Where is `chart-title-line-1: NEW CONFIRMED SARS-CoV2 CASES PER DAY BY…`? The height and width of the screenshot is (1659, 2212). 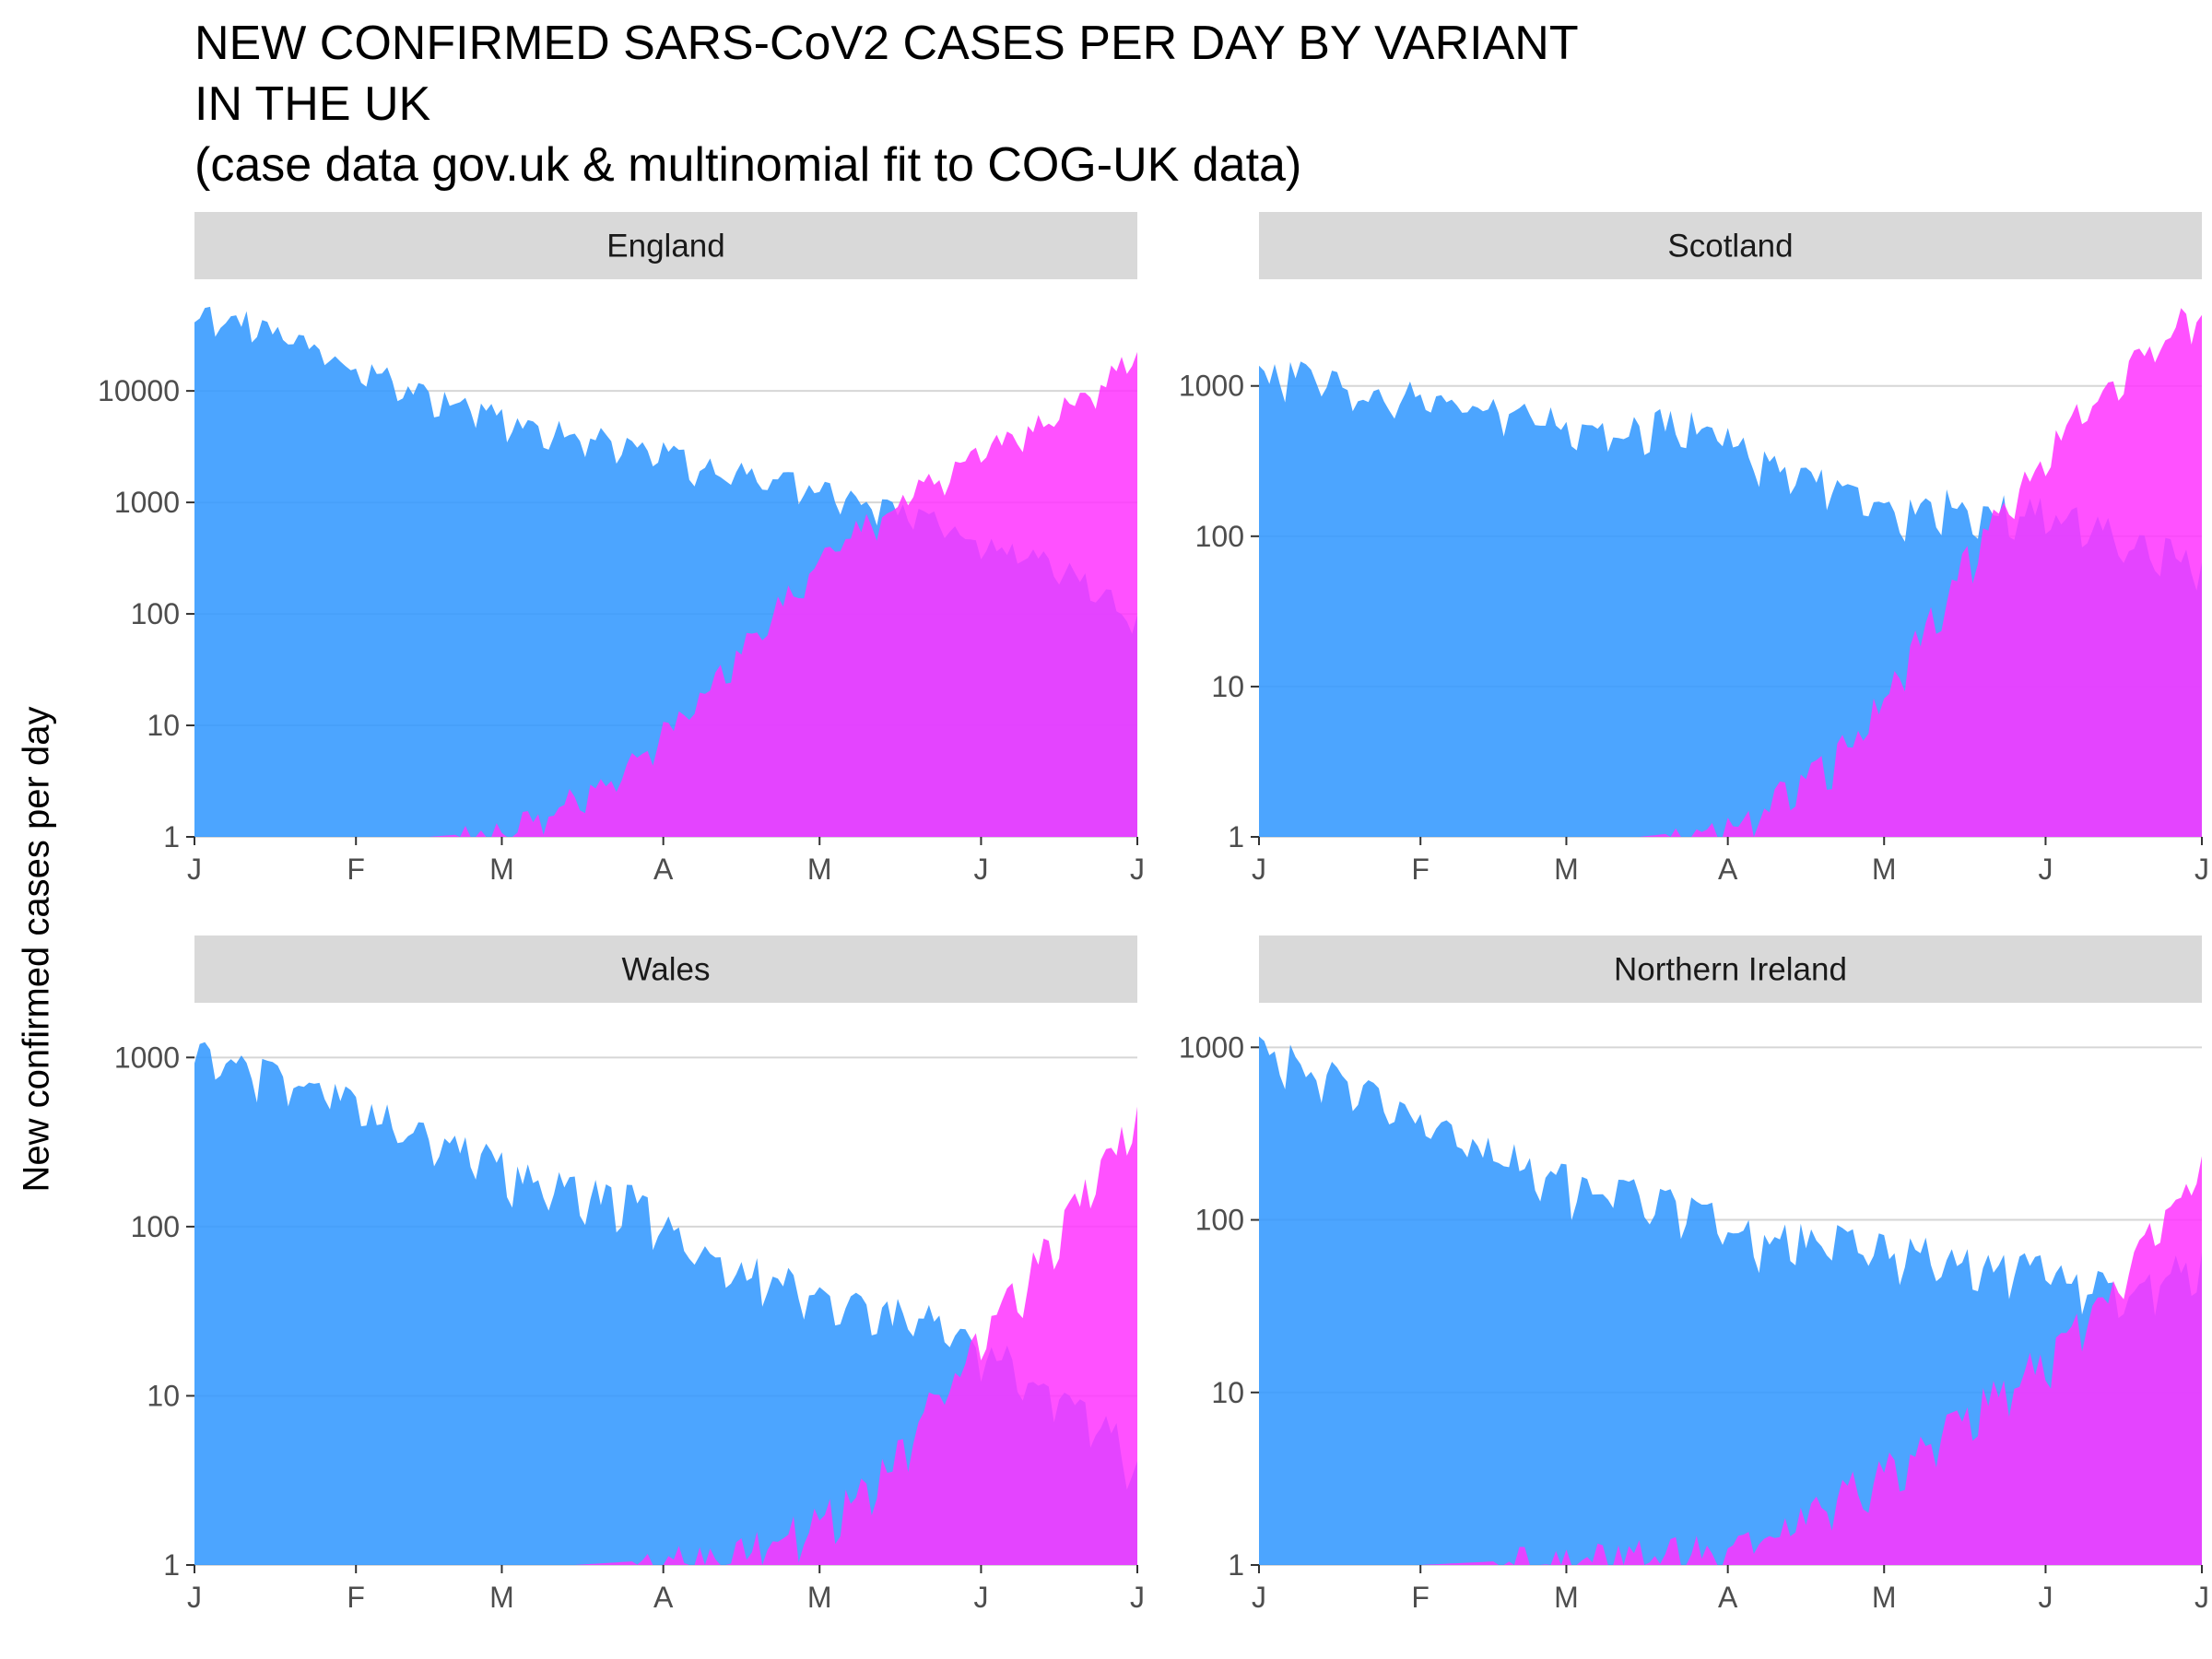 chart-title-line-1: NEW CONFIRMED SARS-CoV2 CASES PER DAY BY… is located at coordinates (886, 43).